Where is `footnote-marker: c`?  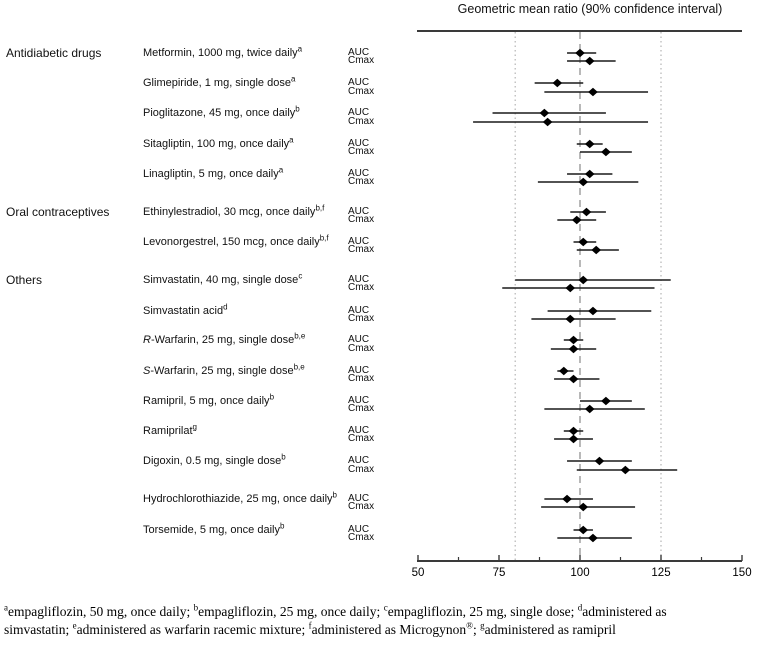 footnote-marker: c is located at coordinates (300, 276).